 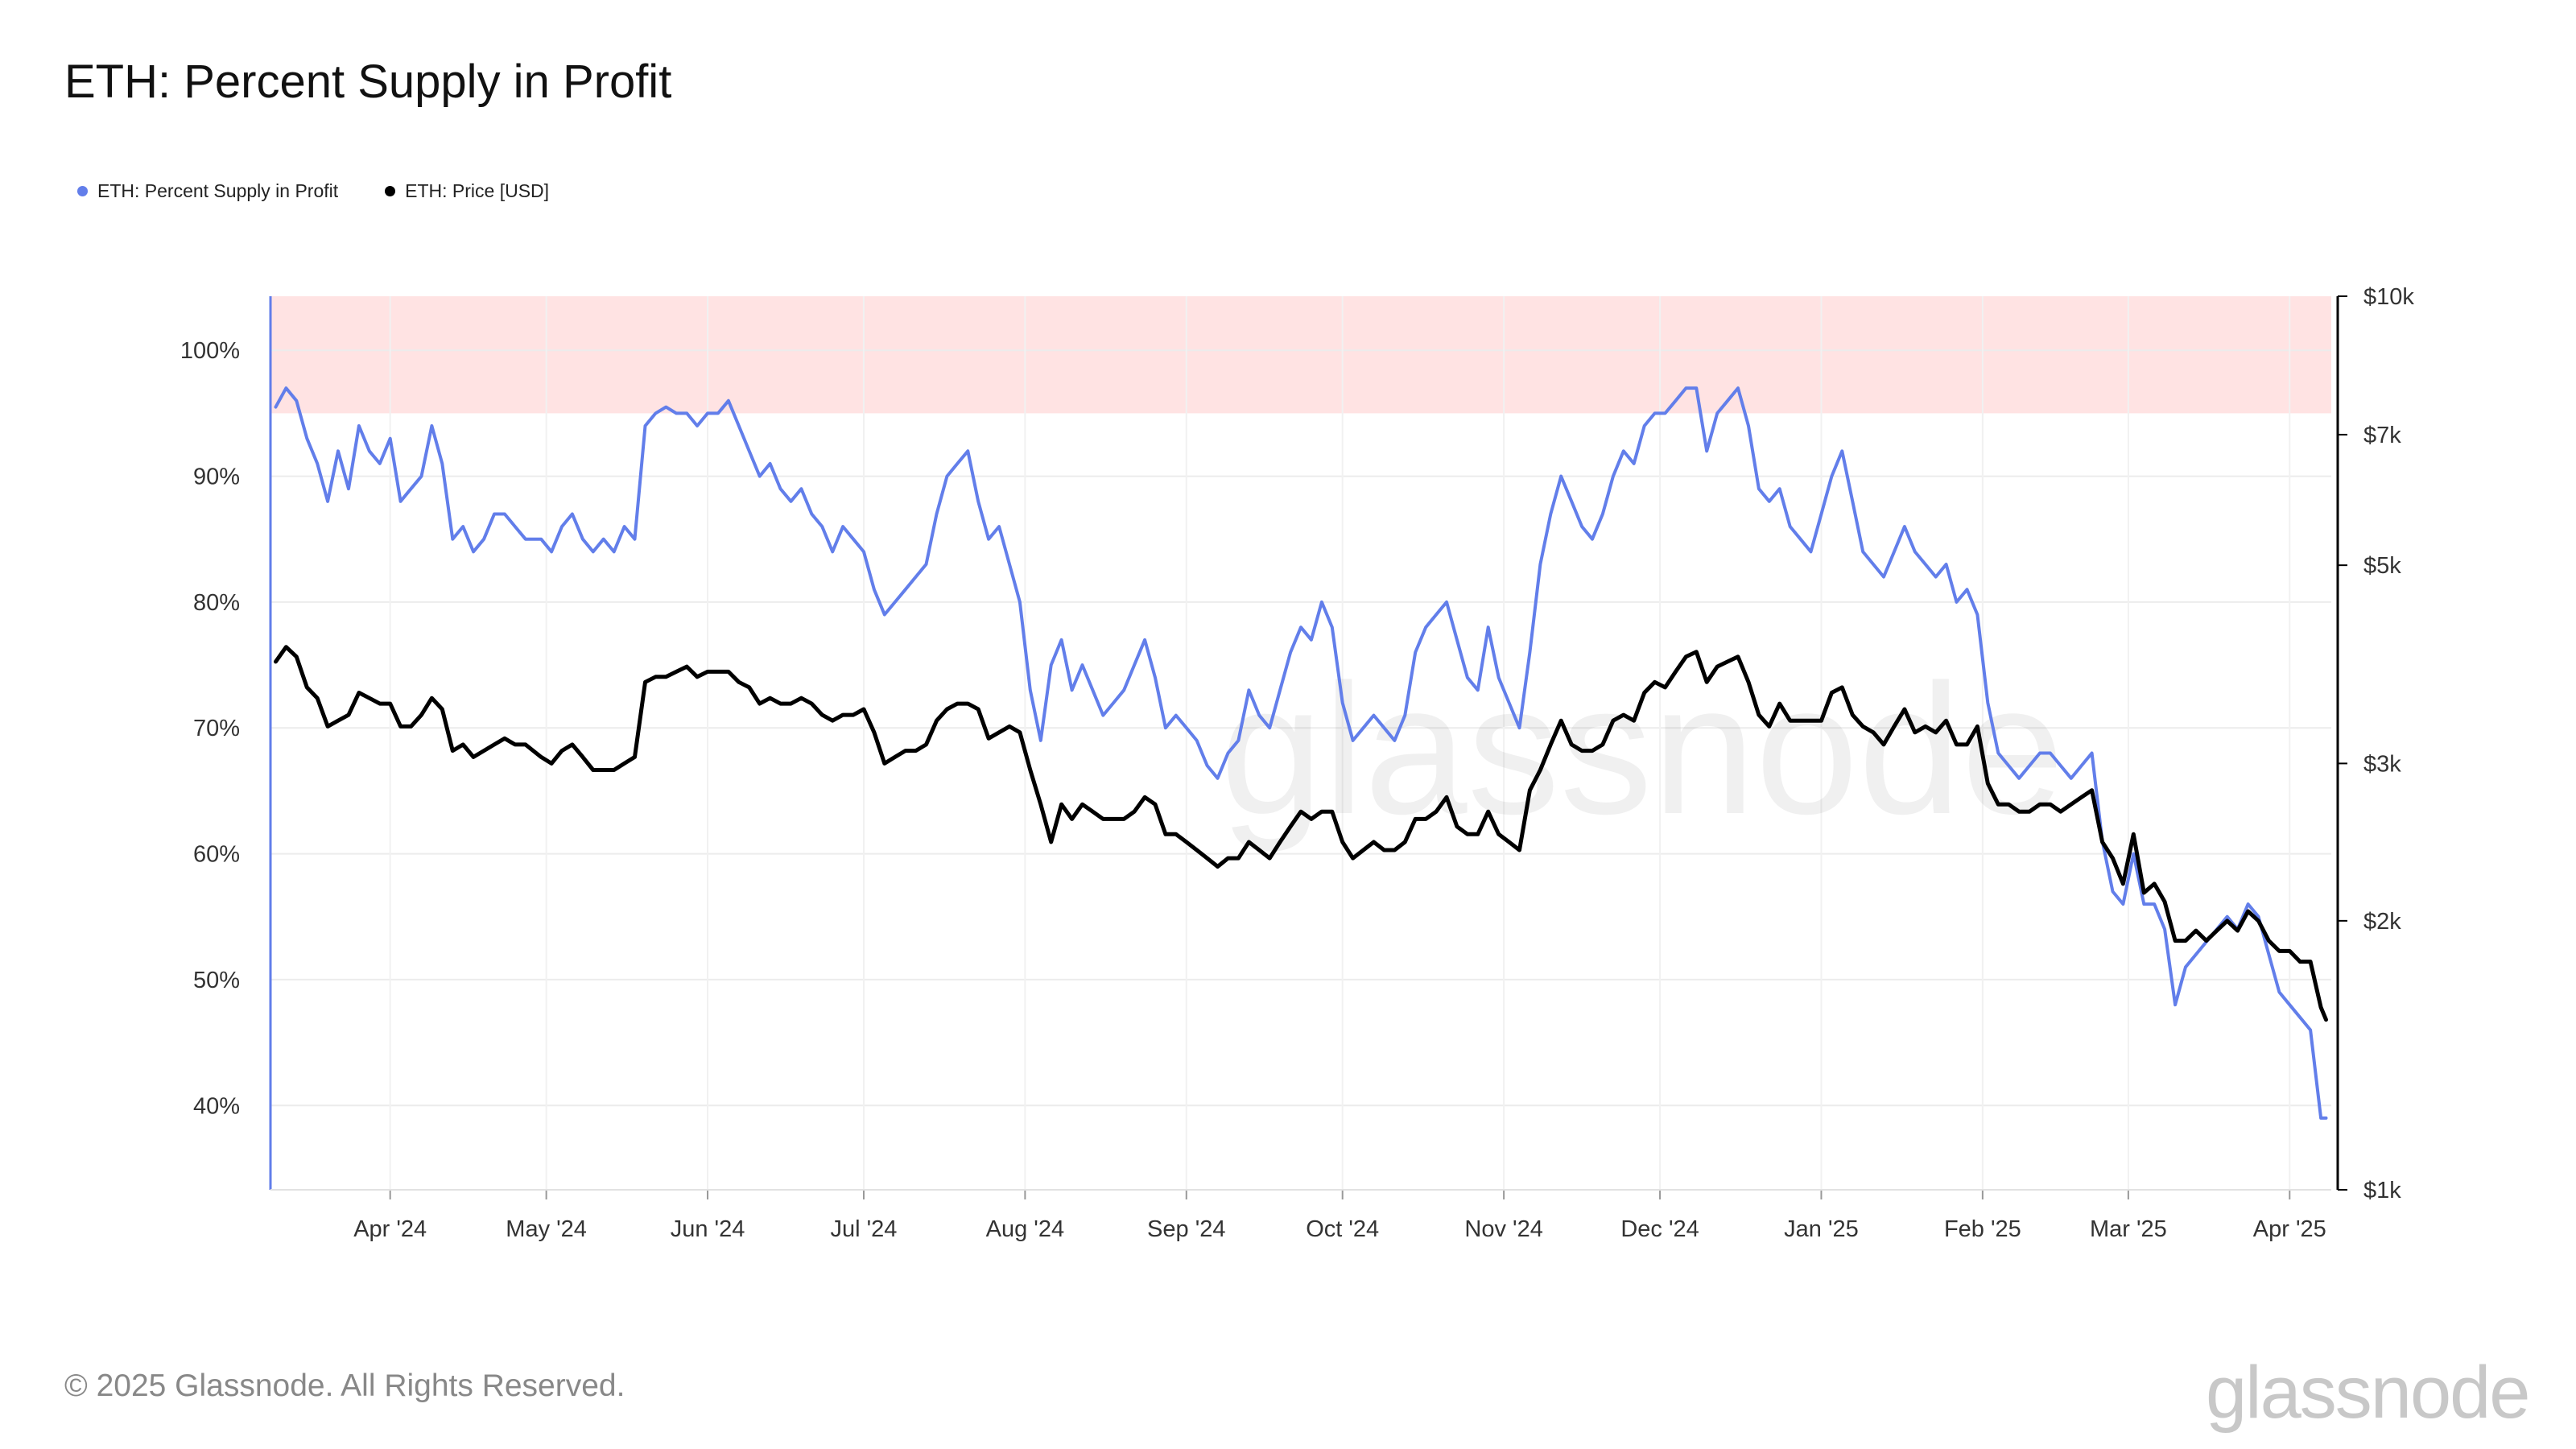 I want to click on chart-title: ETH: Percent Supply in Profit, so click(x=368, y=82).